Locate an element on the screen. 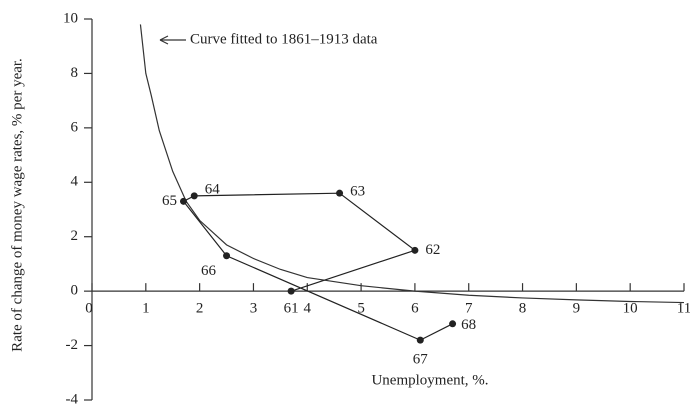  data-line is located at coordinates (317, 266).